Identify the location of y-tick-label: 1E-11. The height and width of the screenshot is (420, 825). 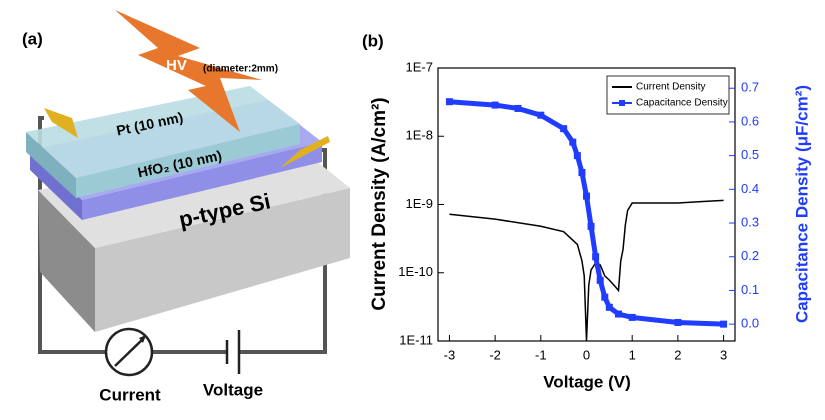
(416, 339).